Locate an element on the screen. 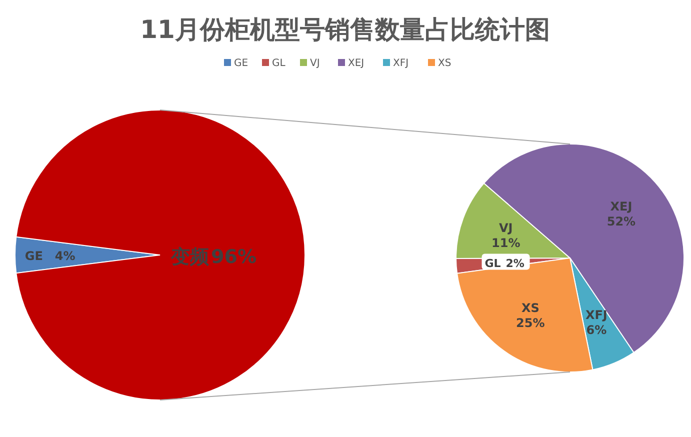  data-label: 6% is located at coordinates (596, 330).